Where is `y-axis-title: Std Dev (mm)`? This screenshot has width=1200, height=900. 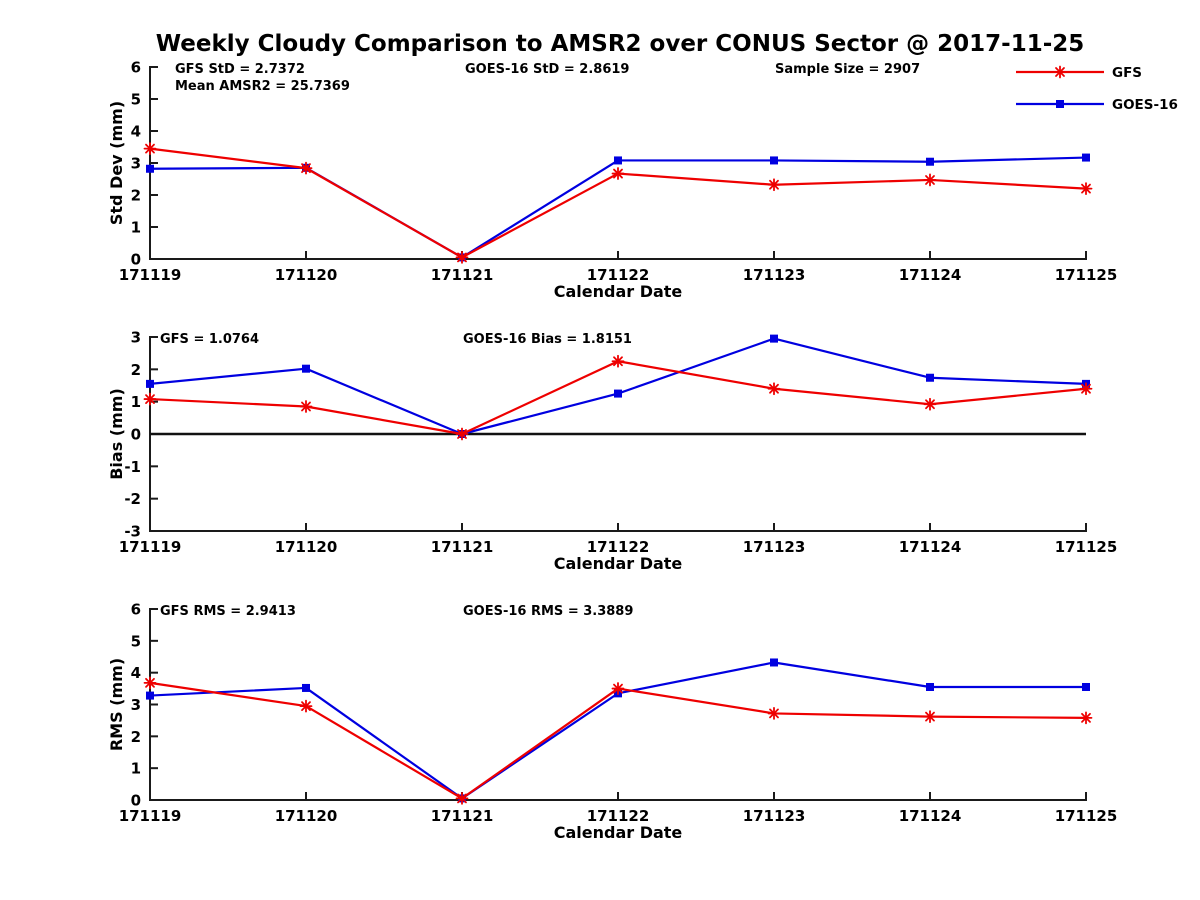
y-axis-title: Std Dev (mm) is located at coordinates (116, 163).